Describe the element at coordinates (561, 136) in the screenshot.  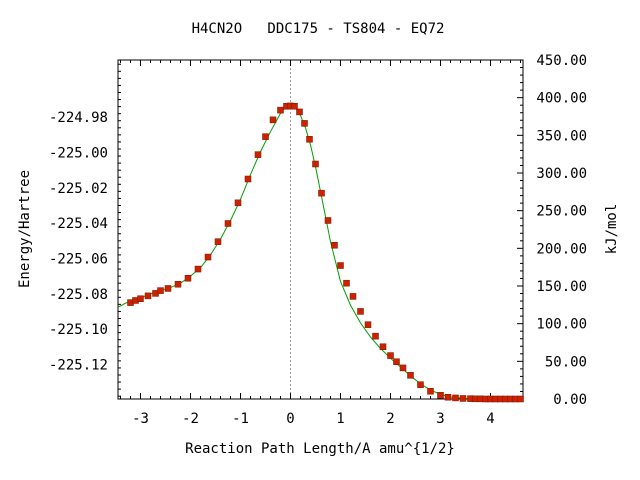
I see `y2-tick-label: 350.00` at that location.